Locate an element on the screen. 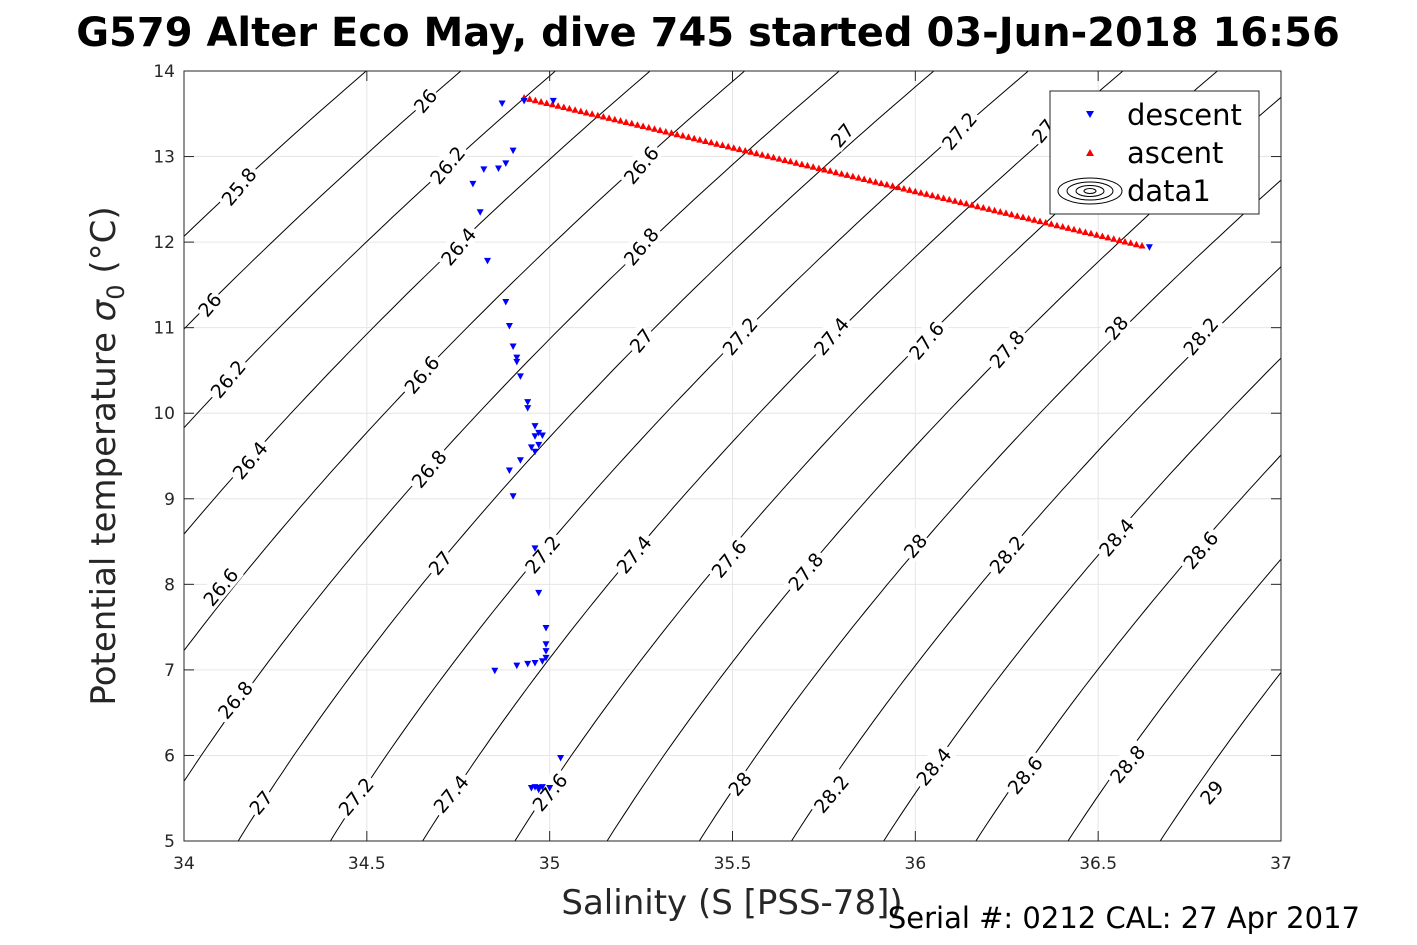  y-axis-label: Potential temperature σ0 (°C) is located at coordinates (107, 455).